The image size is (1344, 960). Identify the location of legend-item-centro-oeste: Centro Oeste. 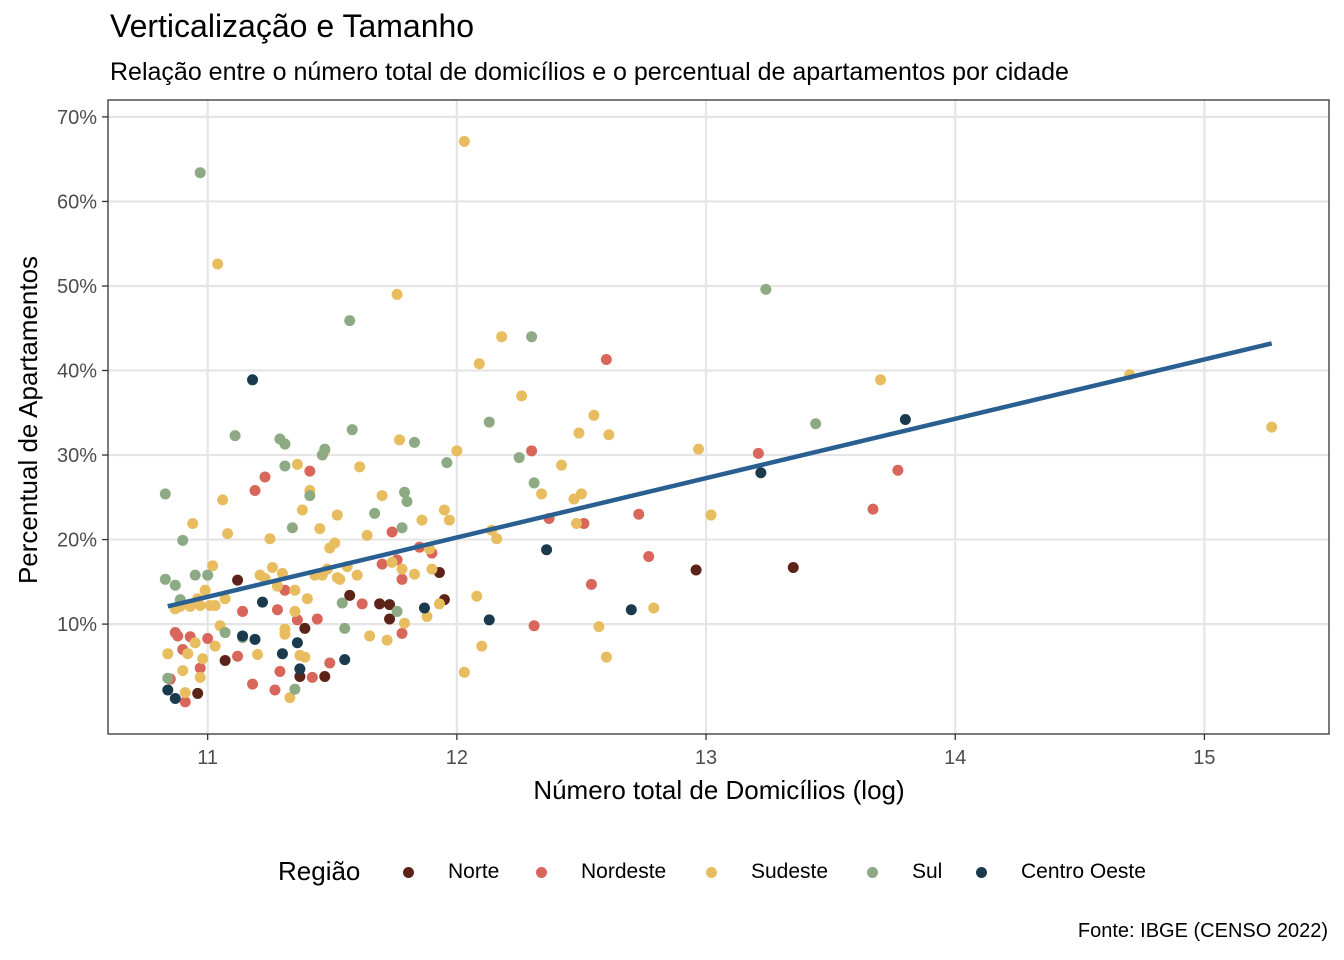
(1061, 872).